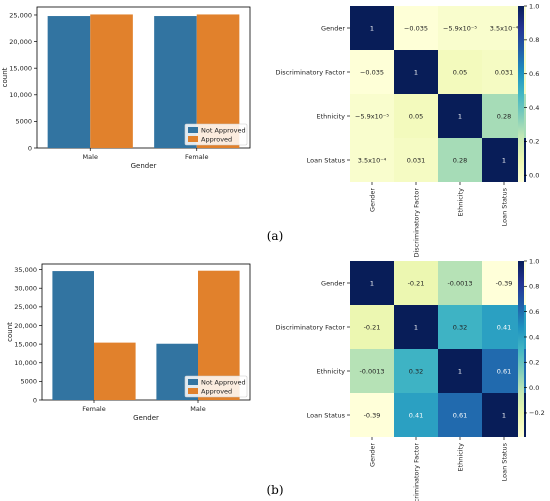  Describe the element at coordinates (73, 335) in the screenshot. I see `bar-not-approved` at that location.